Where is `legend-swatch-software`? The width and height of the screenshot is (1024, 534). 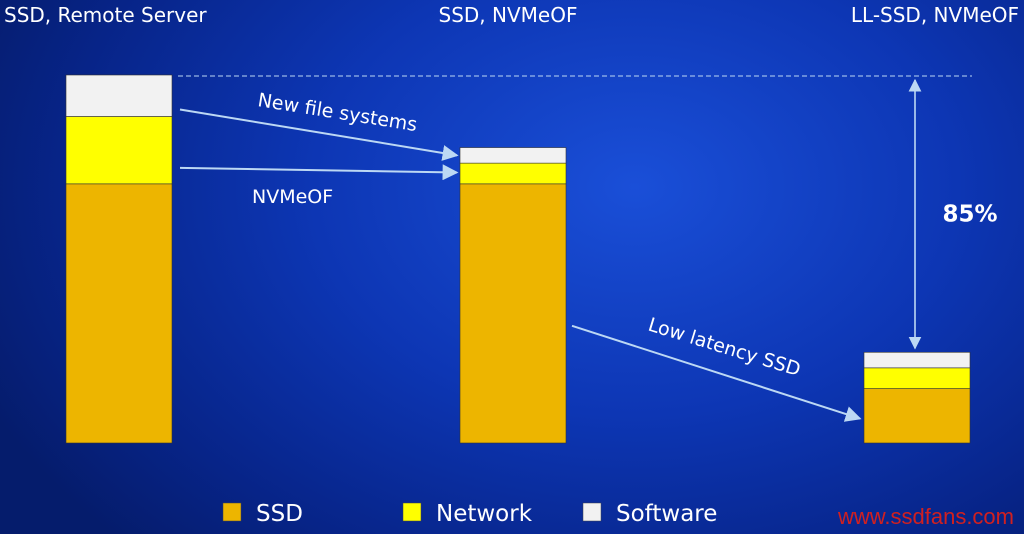
legend-swatch-software is located at coordinates (592, 512).